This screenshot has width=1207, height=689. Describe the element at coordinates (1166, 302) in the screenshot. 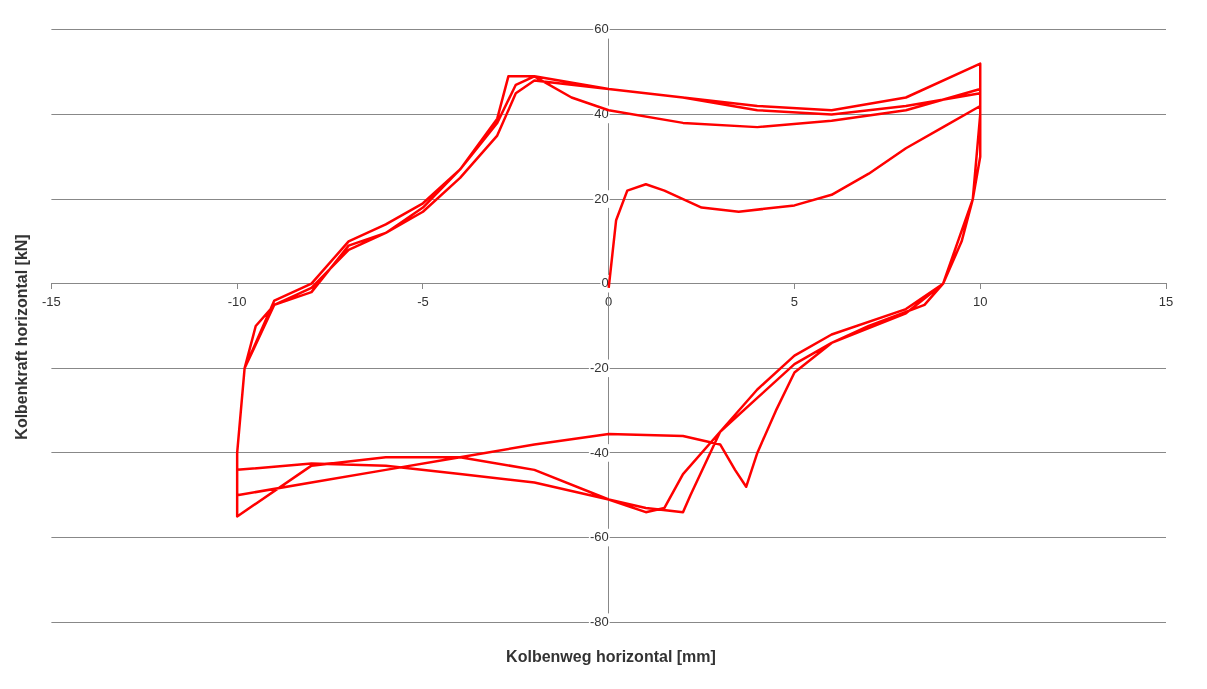

I see `x-tick-label: 15` at that location.